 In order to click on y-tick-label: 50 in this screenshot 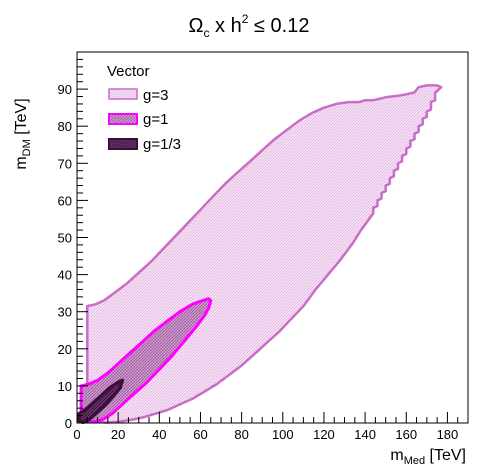, I will do `click(65, 238)`.